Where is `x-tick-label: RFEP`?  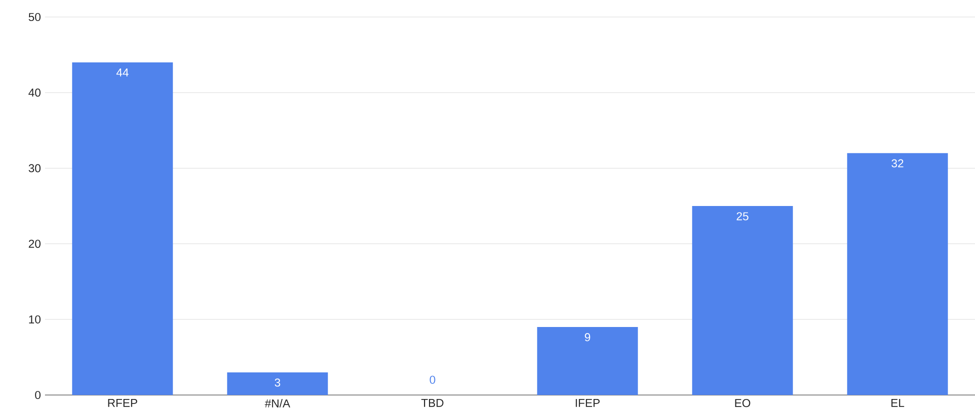
x-tick-label: RFEP is located at coordinates (123, 403).